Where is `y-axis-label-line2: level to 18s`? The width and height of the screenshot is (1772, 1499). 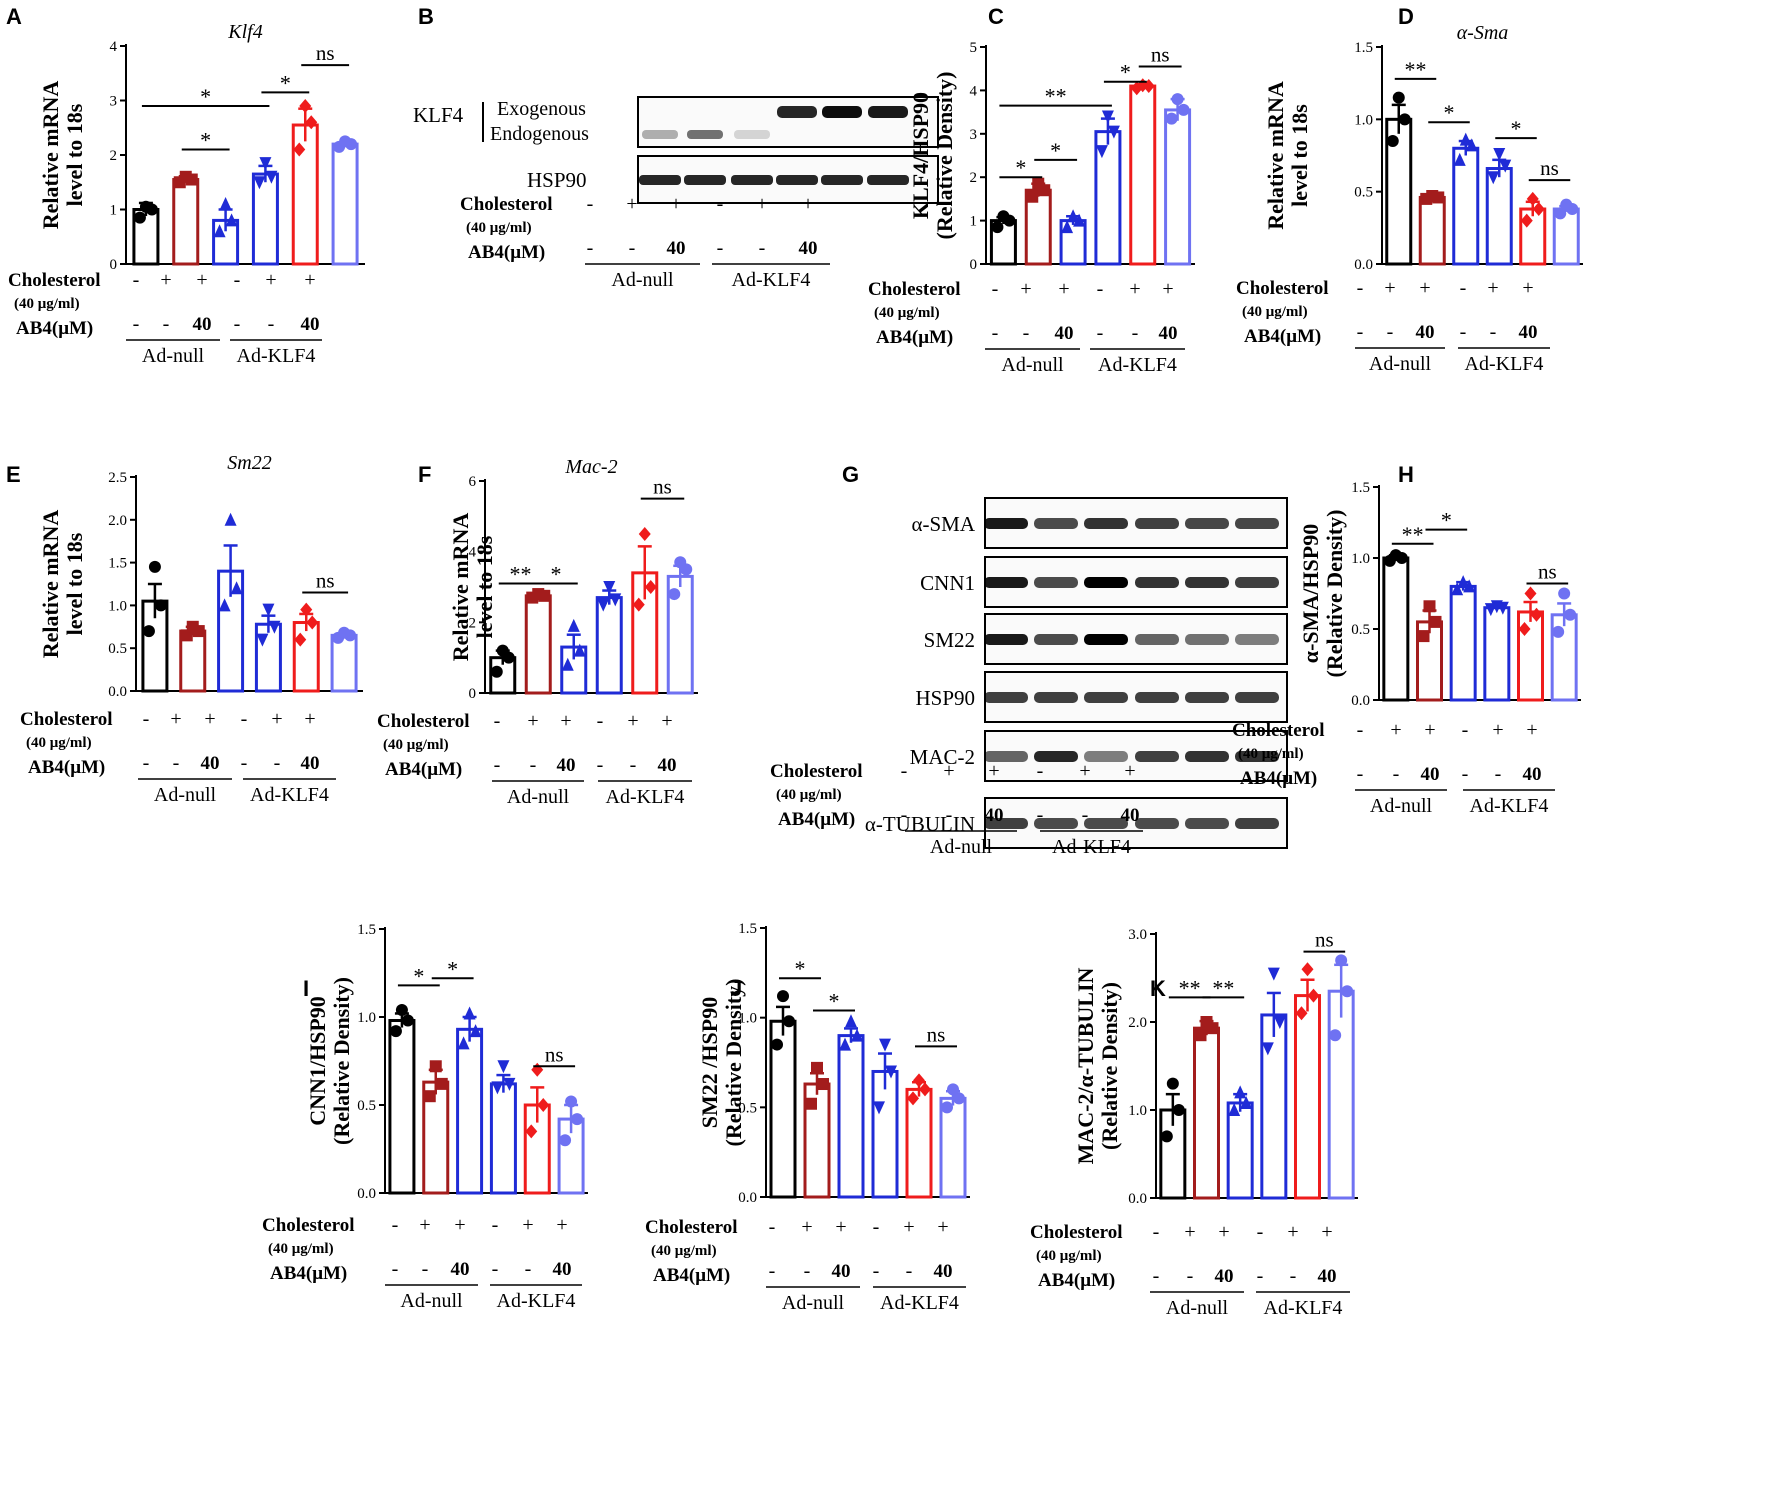 y-axis-label-line2: level to 18s is located at coordinates (74, 583).